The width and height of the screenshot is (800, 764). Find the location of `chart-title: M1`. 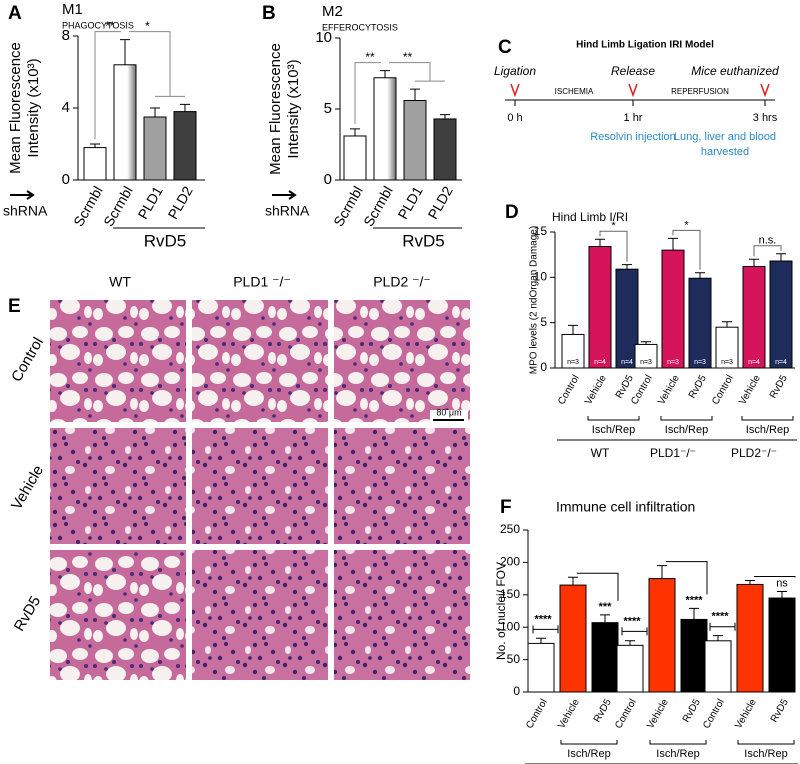

chart-title: M1 is located at coordinates (72, 9).